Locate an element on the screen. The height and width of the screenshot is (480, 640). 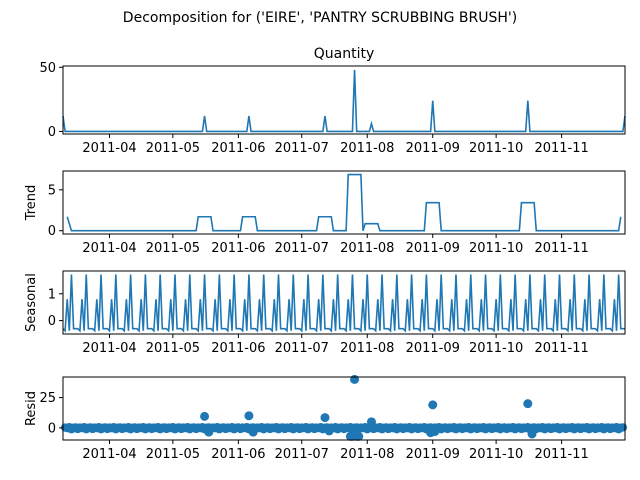
x-tick-label-resid: 2011-07 is located at coordinates (302, 454).